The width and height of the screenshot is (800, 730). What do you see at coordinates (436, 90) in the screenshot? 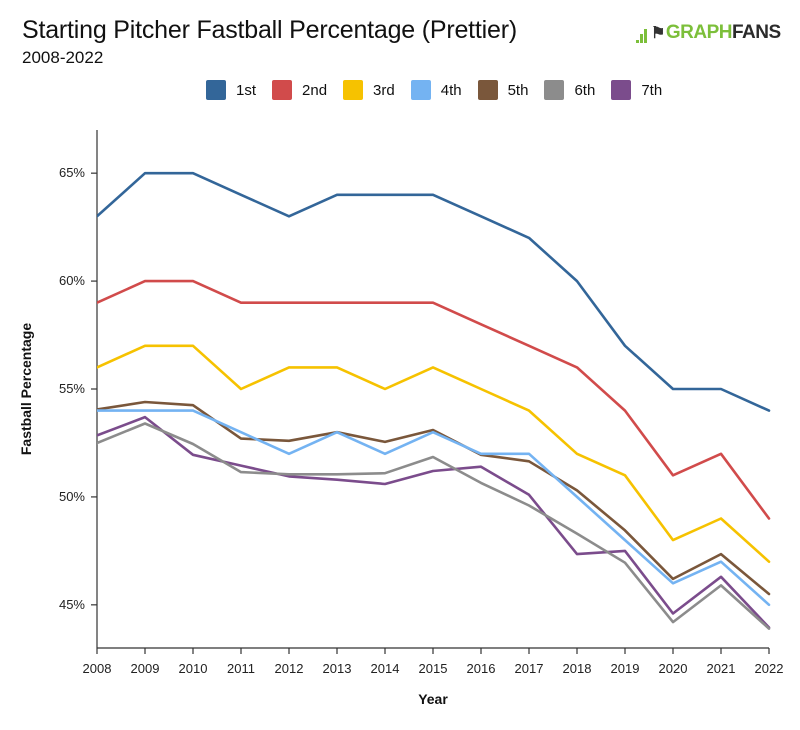
I see `legend-item-4th: 4th` at bounding box center [436, 90].